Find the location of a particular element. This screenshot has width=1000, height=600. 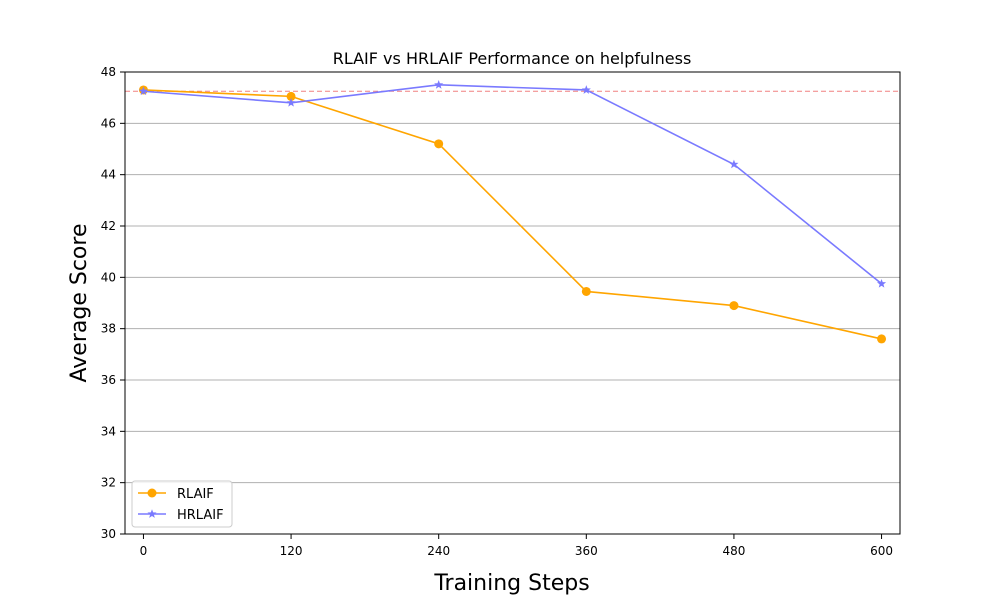

y-tick-label: 30 is located at coordinates (108, 534).